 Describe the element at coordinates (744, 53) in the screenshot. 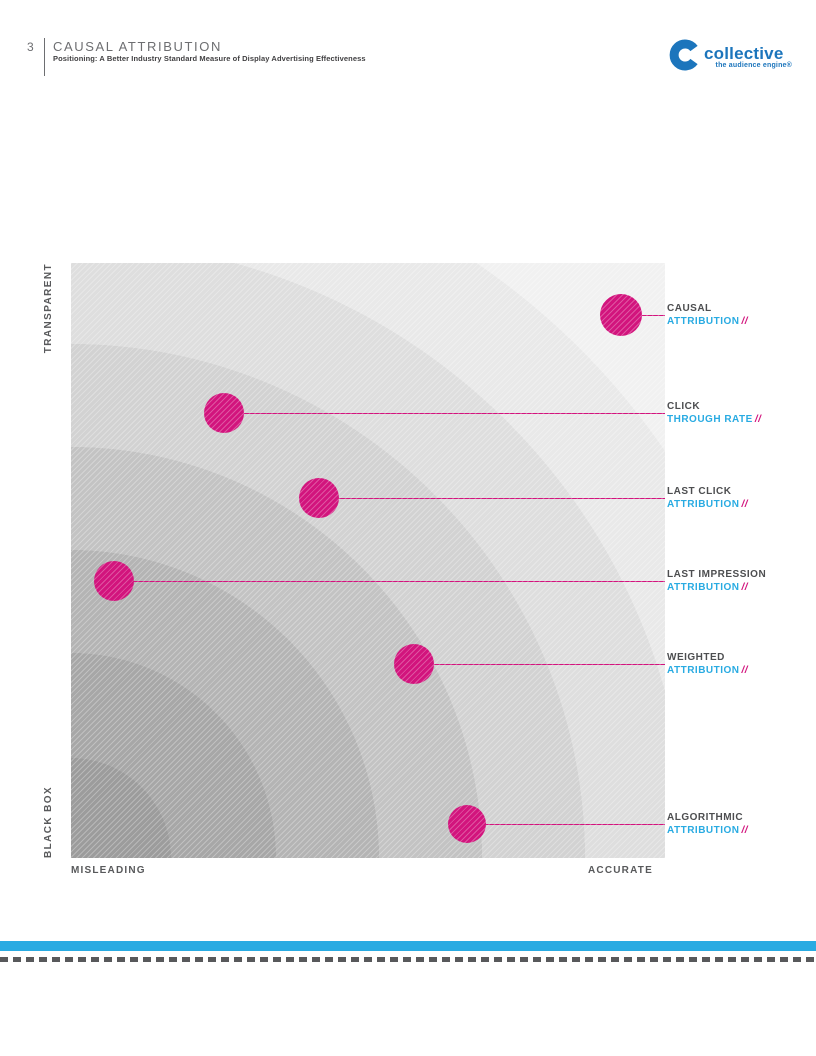

I see `logo-wordmark: collective` at that location.